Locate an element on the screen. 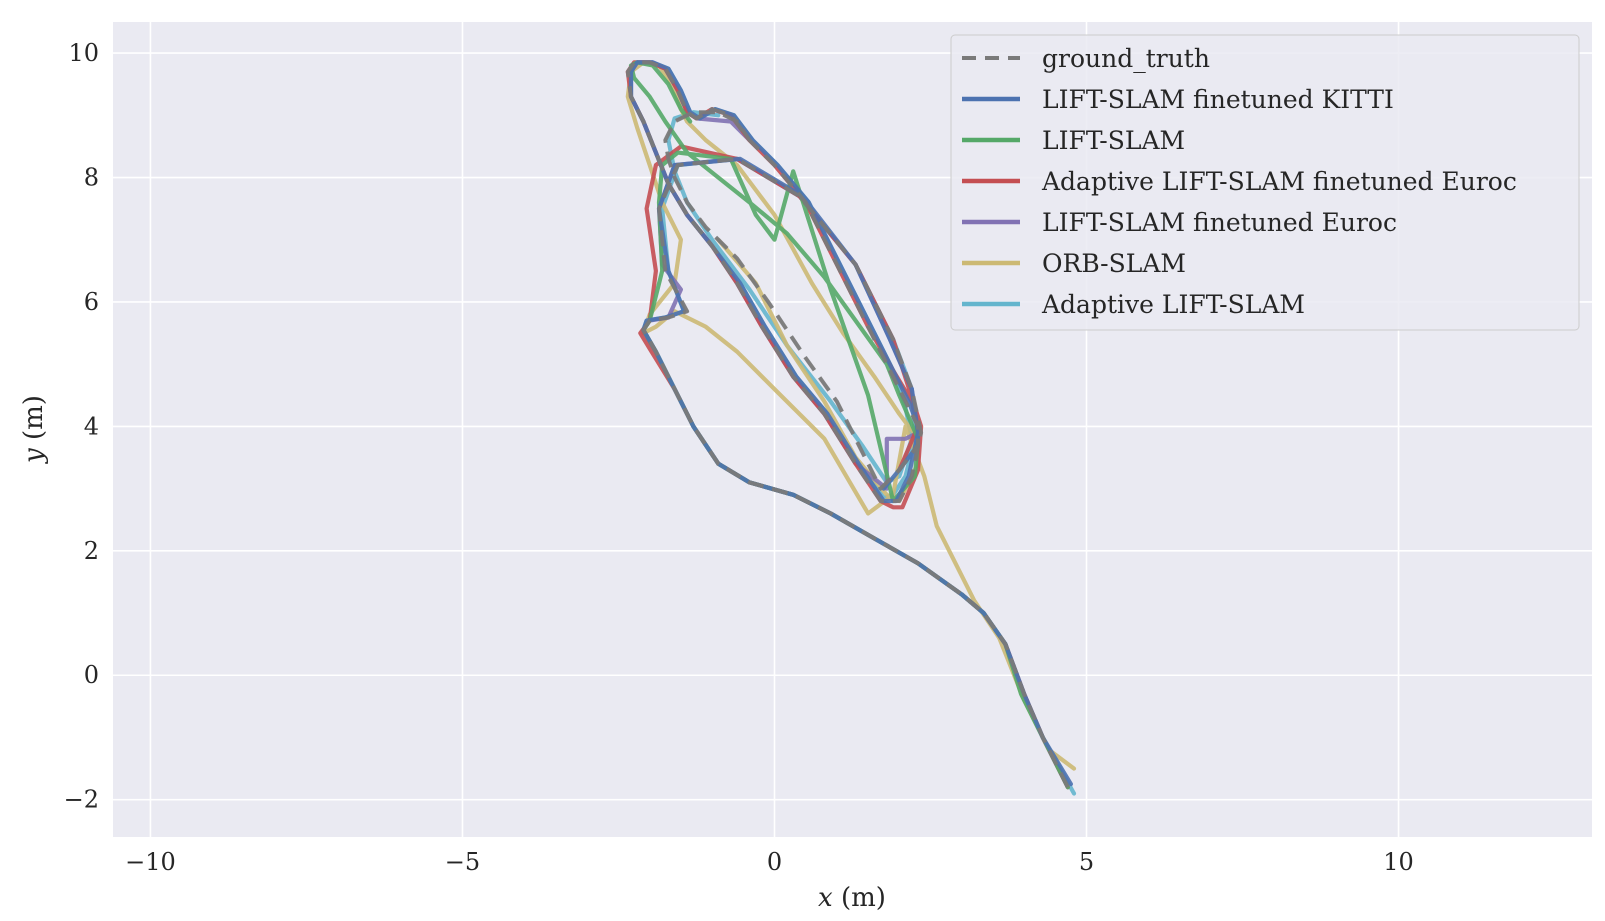 This screenshot has width=1605, height=921. legend-box is located at coordinates (1265, 182).